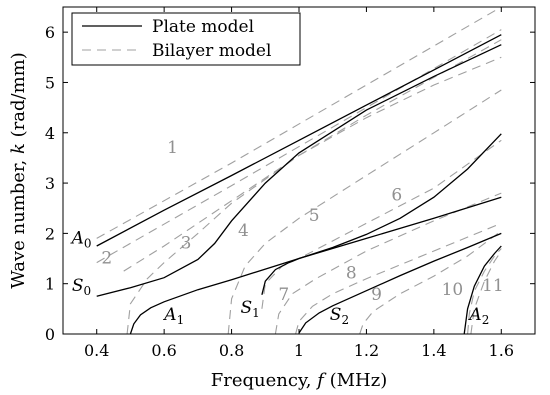  I want to click on x-tick-label: 0.4, so click(96, 350).